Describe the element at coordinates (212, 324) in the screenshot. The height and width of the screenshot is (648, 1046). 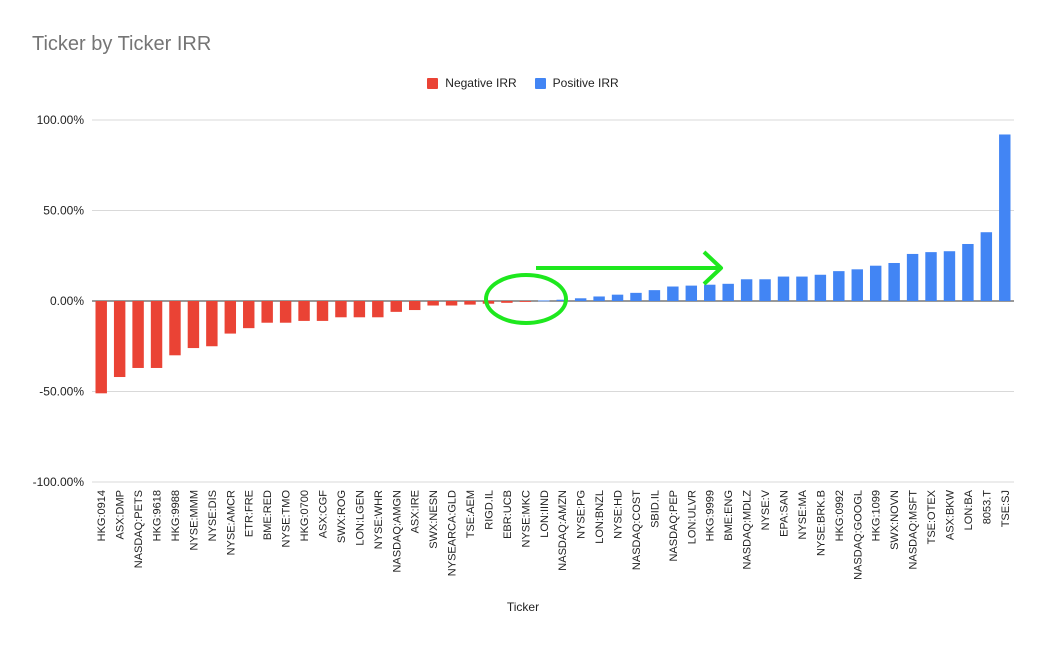
I see `bar-nyse-dis` at that location.